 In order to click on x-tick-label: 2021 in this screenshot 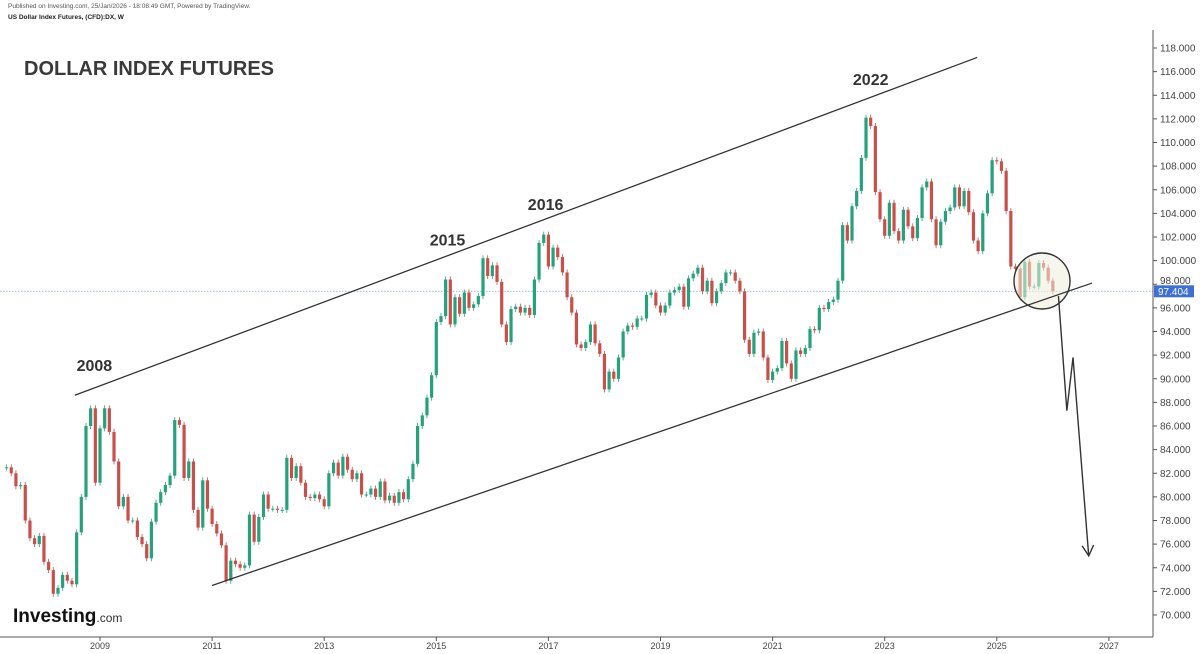, I will do `click(773, 646)`.